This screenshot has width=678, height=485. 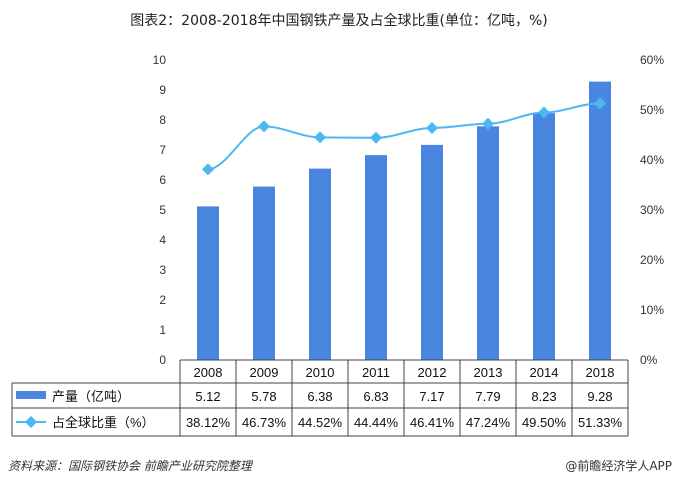 What do you see at coordinates (162, 210) in the screenshot?
I see `left-axis-tick-label: 5` at bounding box center [162, 210].